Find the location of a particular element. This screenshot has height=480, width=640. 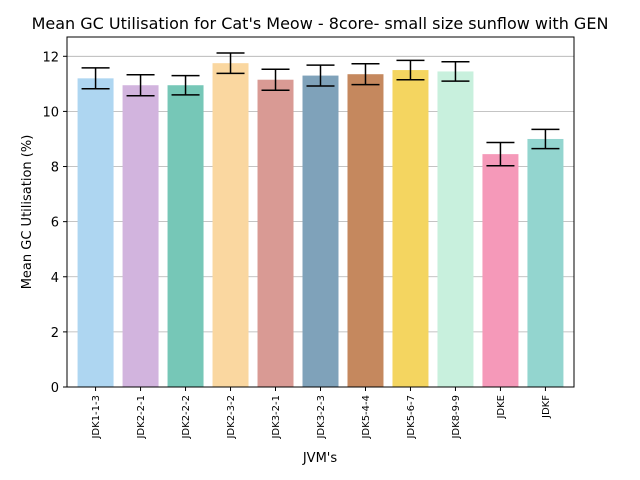

y-tick-label: 2 is located at coordinates (55, 333).